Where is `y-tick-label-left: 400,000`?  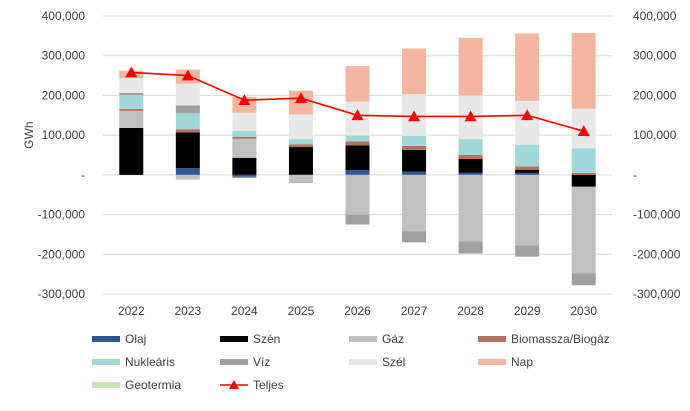 y-tick-label-left: 400,000 is located at coordinates (64, 16).